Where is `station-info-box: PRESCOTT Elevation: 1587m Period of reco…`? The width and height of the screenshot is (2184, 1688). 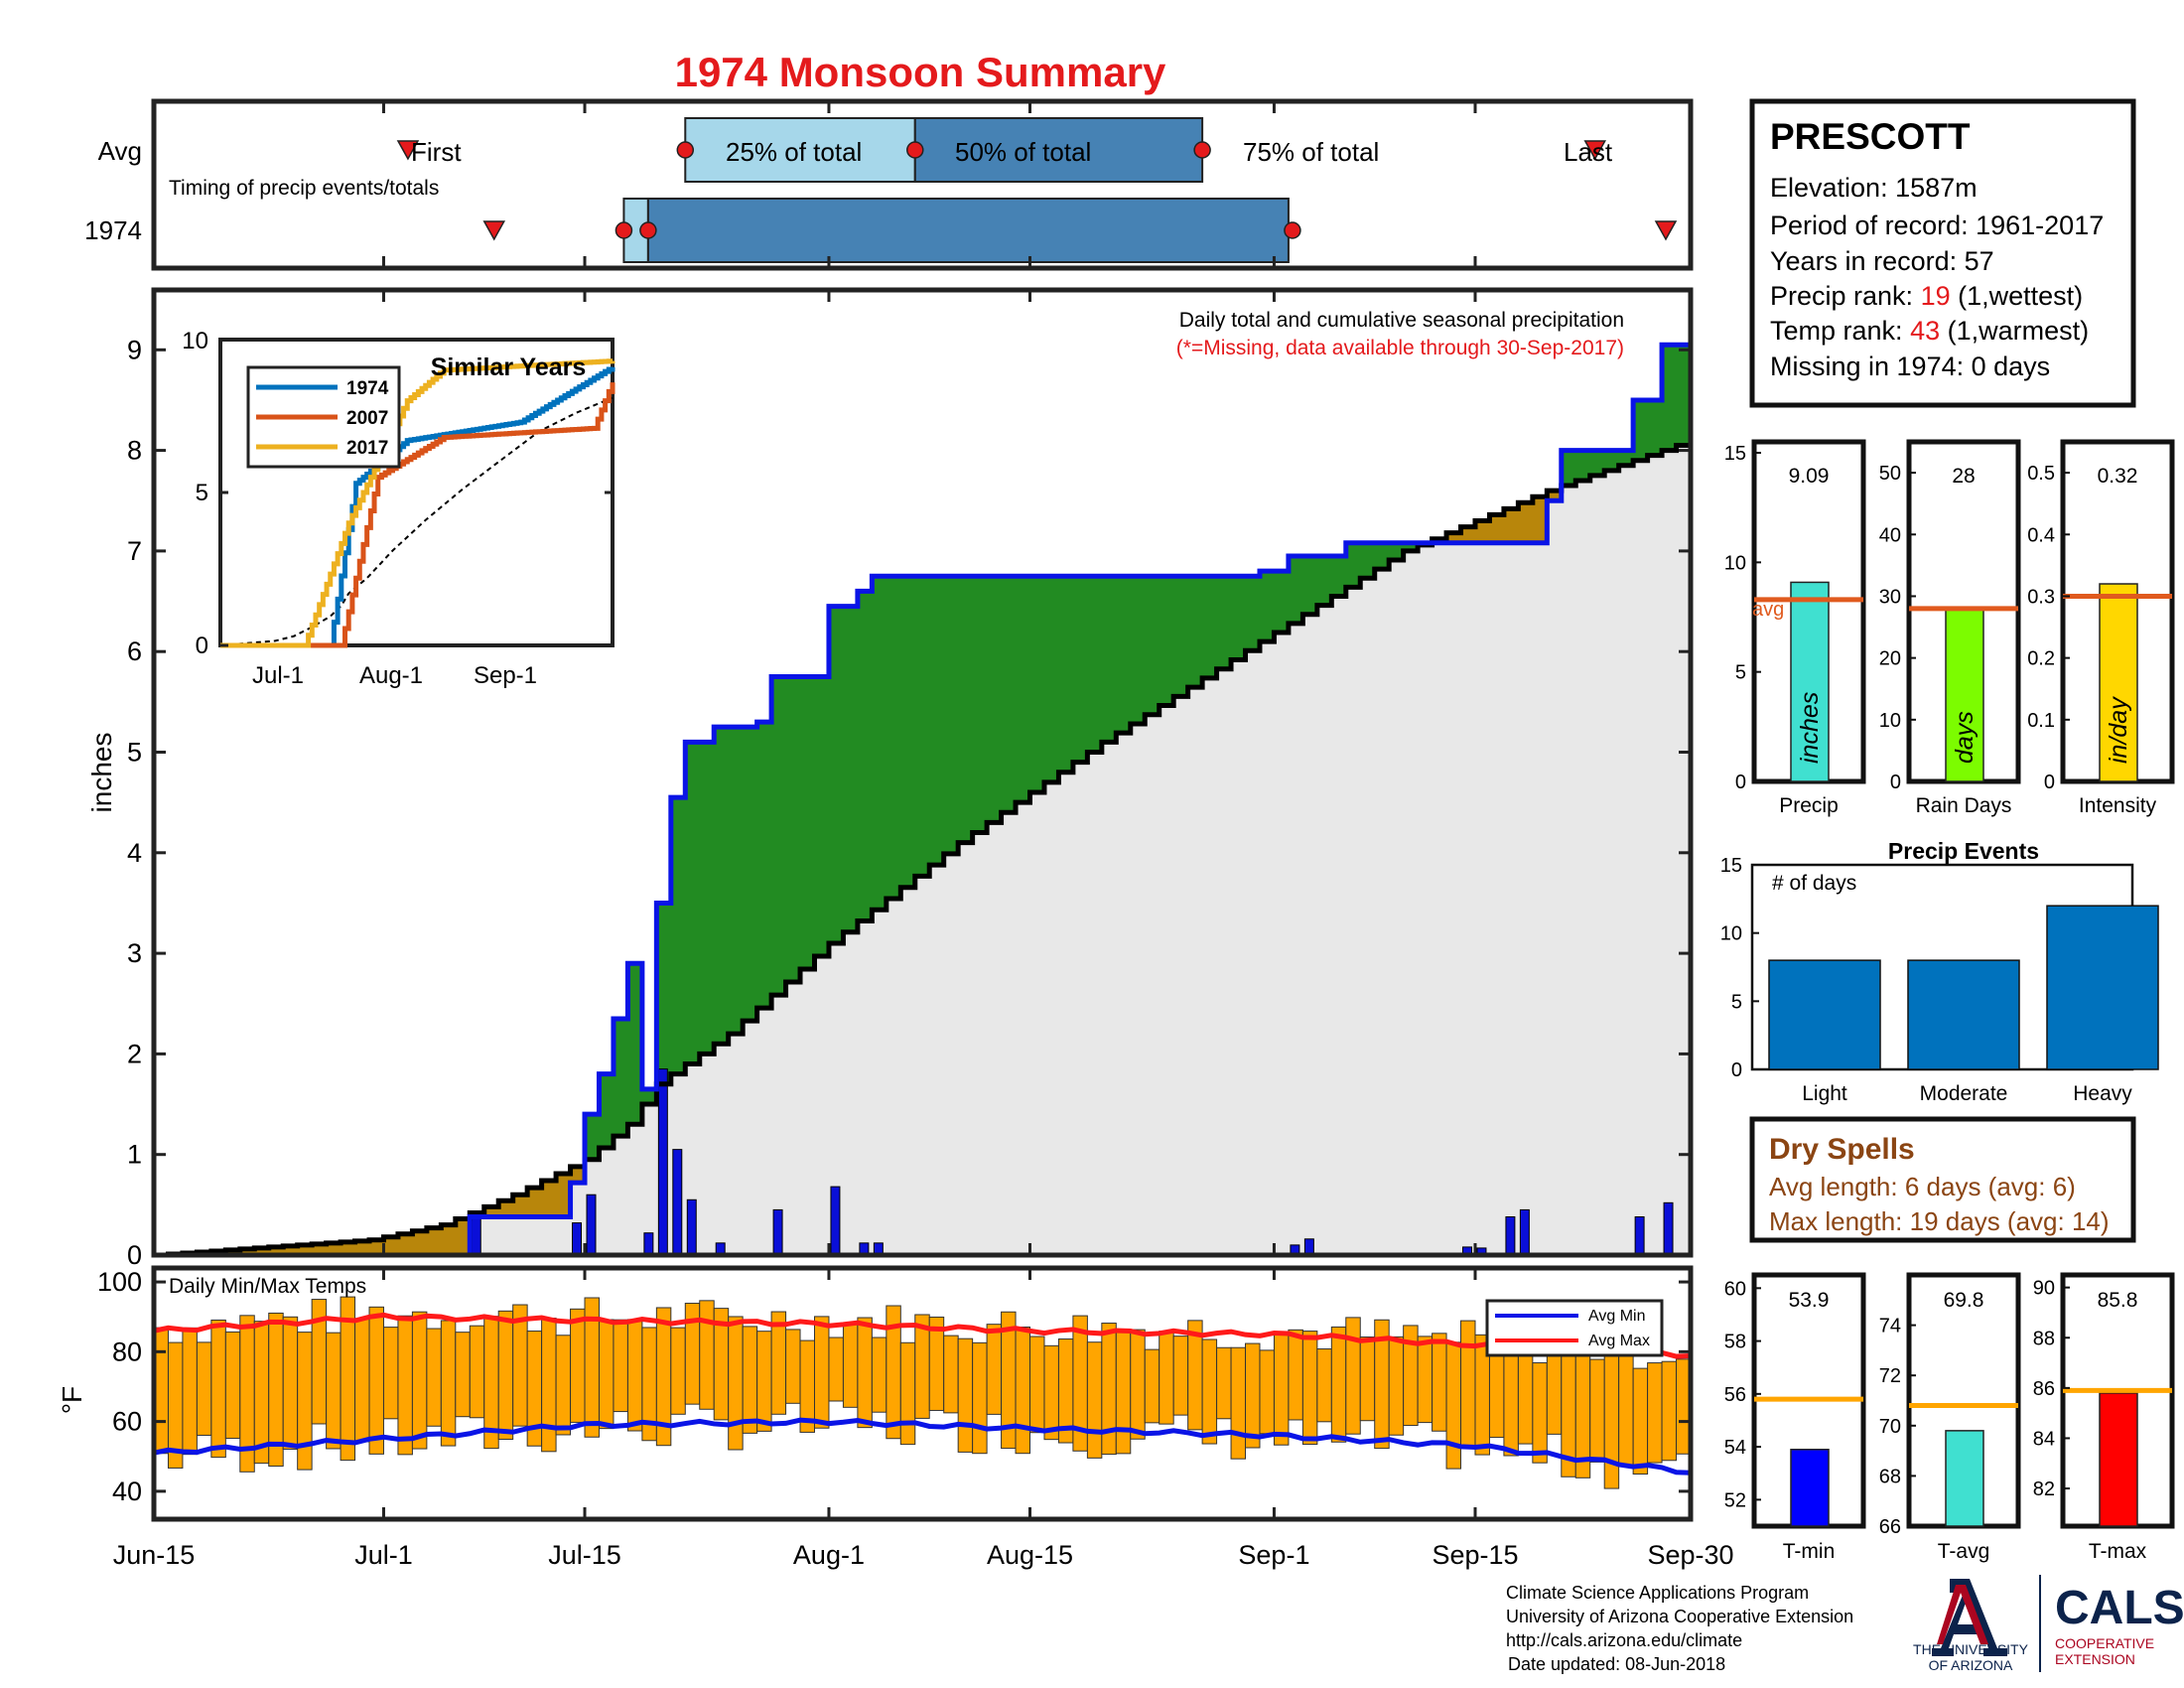
station-info-box: PRESCOTT Elevation: 1587m Period of reco… is located at coordinates (1942, 253).